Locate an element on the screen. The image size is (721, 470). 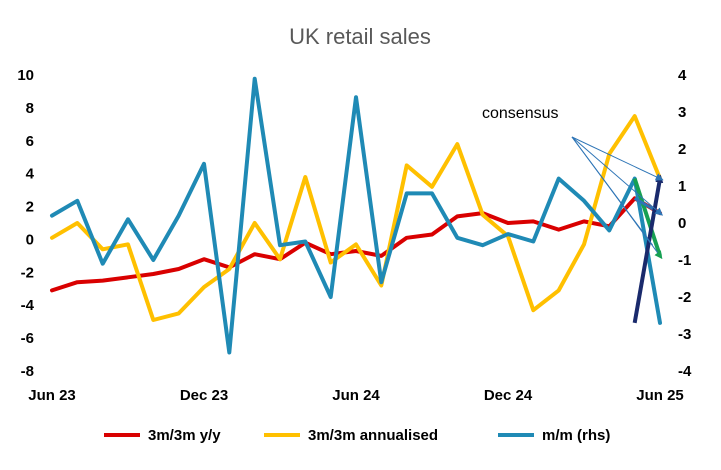
y-right-tick-label: 4 is located at coordinates (682, 75).